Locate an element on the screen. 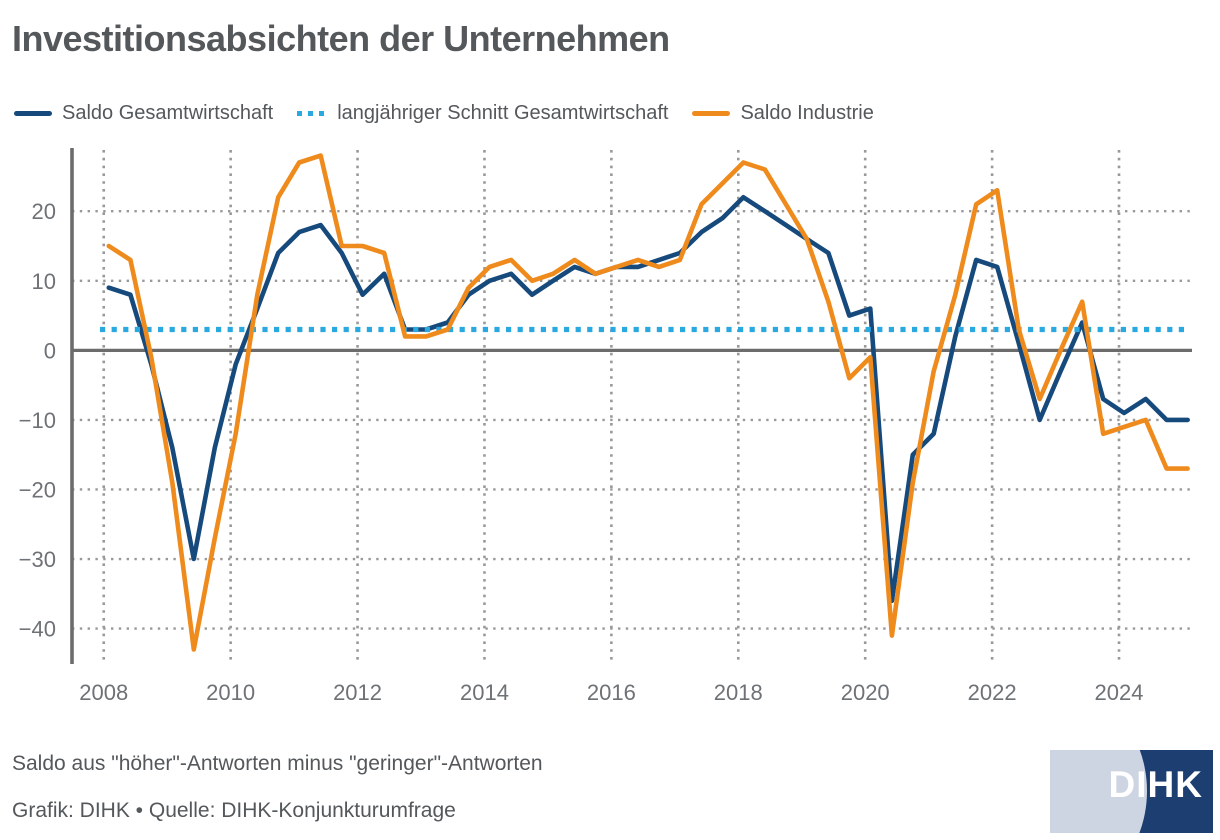 Image resolution: width=1220 pixels, height=840 pixels. y-tick-label: 10 is located at coordinates (44, 281).